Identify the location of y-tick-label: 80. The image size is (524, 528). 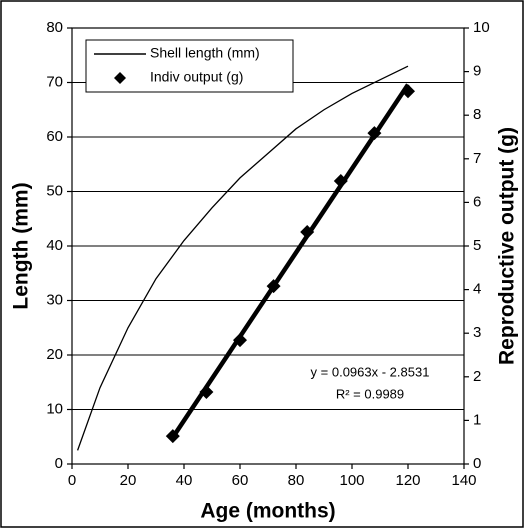
(54, 27).